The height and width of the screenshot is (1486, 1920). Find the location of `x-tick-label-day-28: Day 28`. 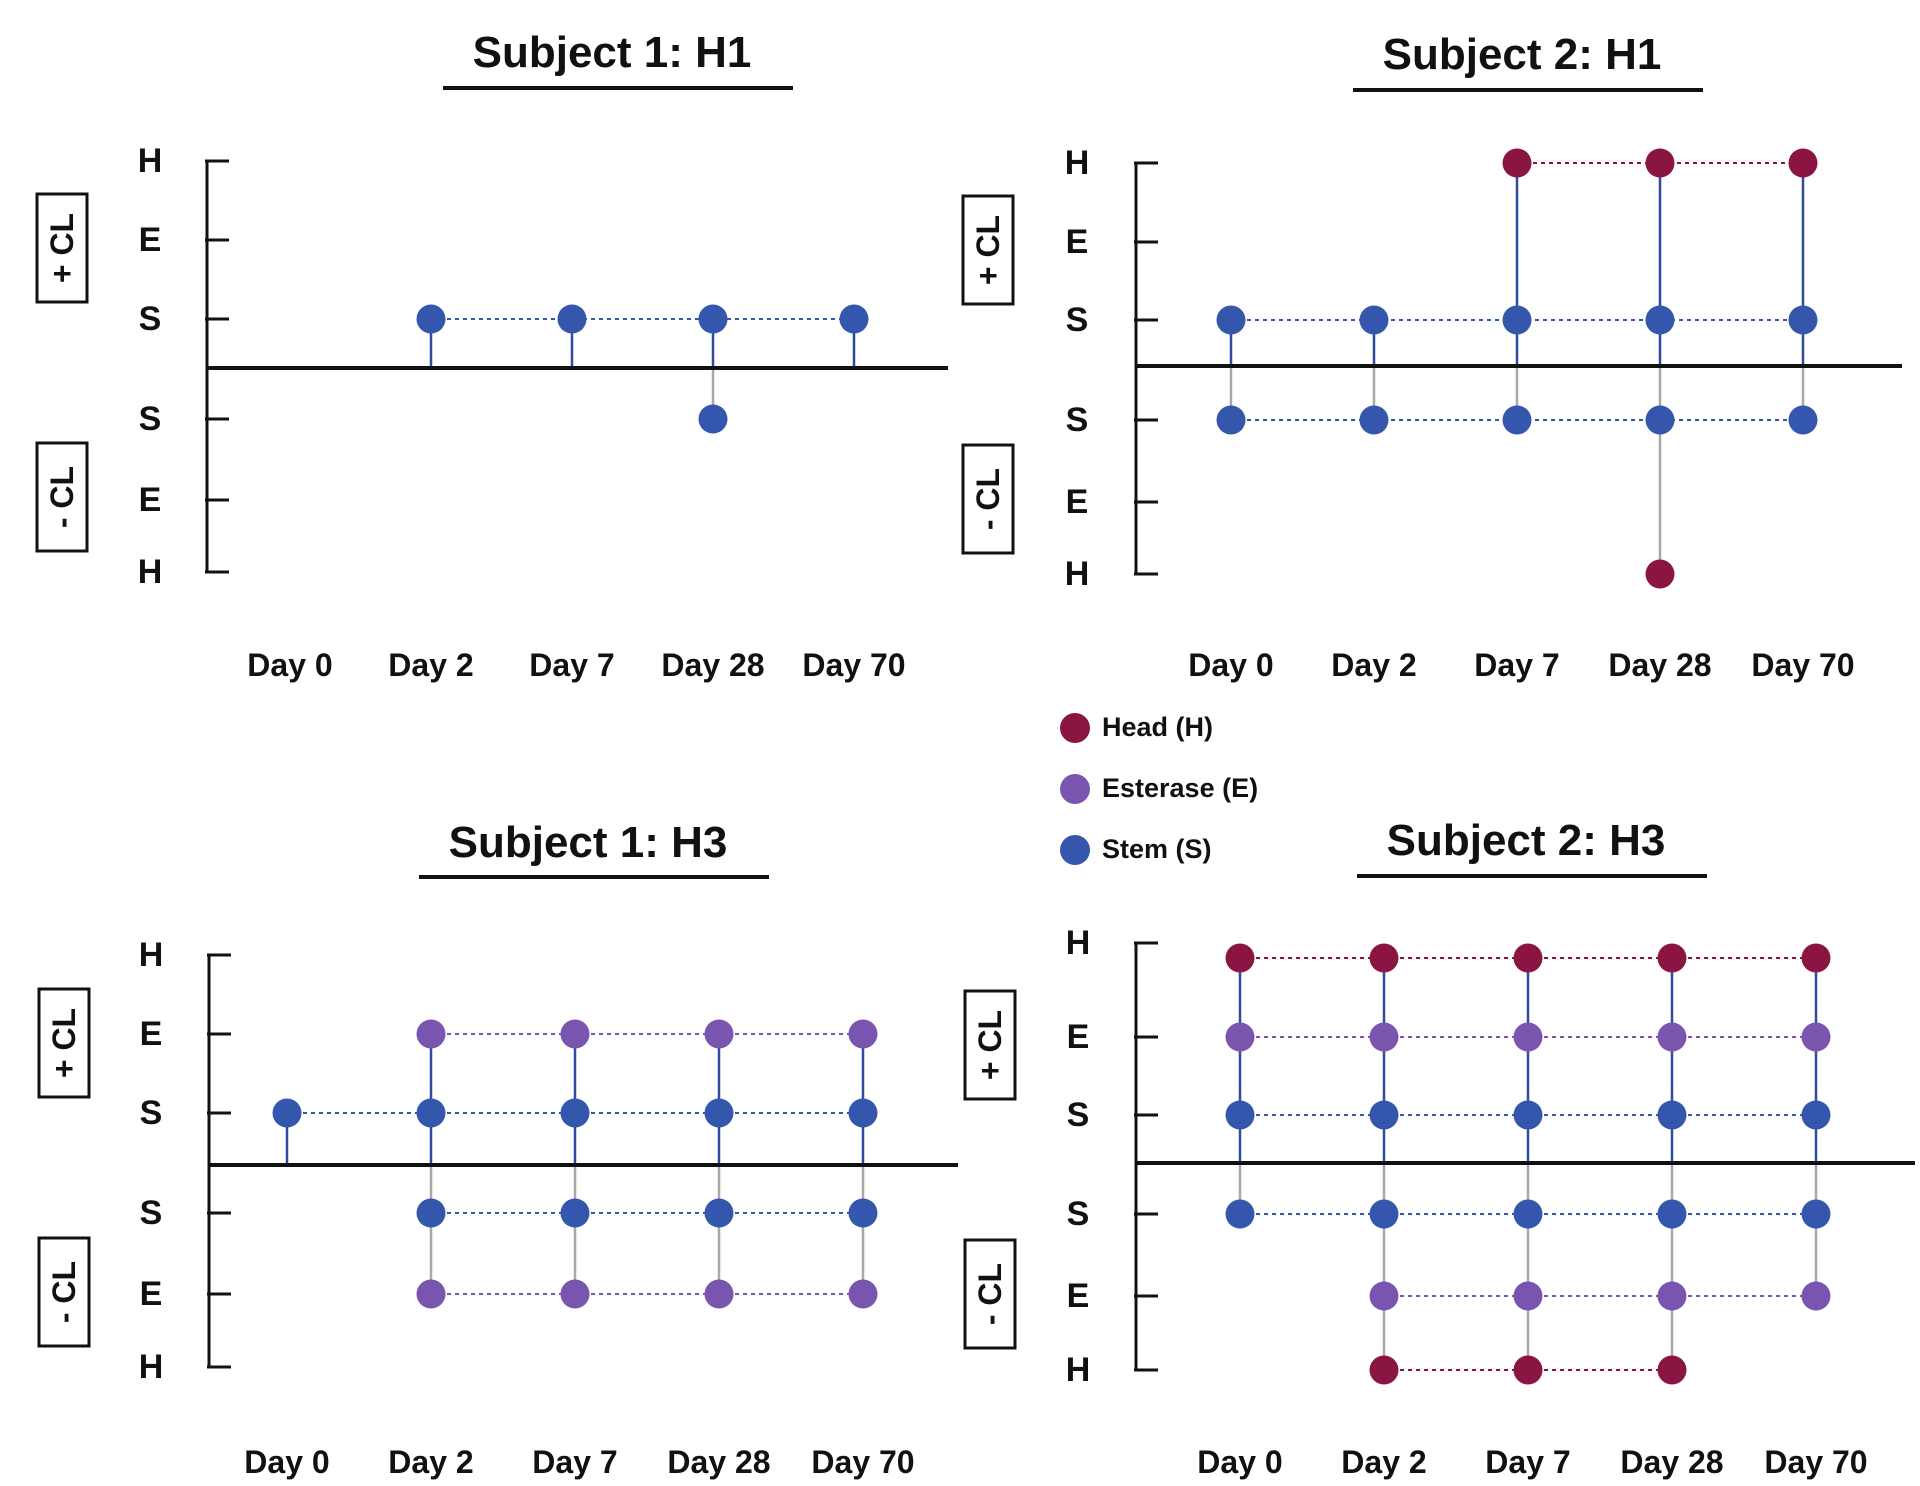

x-tick-label-day-28: Day 28 is located at coordinates (718, 1462).